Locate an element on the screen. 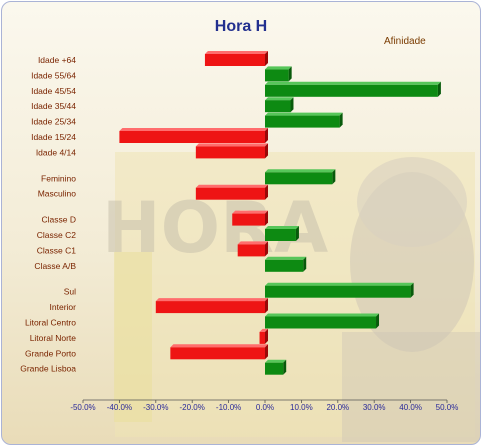 The width and height of the screenshot is (482, 446). x-tick-label: 30.0% is located at coordinates (374, 407).